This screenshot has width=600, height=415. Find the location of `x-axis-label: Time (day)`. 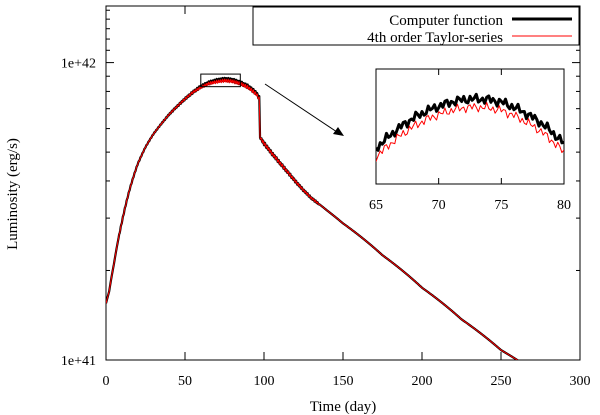

x-axis-label: Time (day) is located at coordinates (343, 407).